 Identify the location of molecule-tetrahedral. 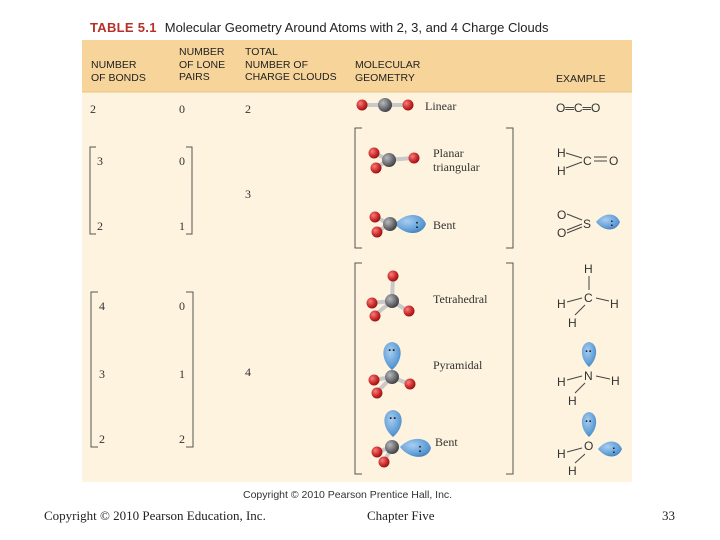
(390, 296).